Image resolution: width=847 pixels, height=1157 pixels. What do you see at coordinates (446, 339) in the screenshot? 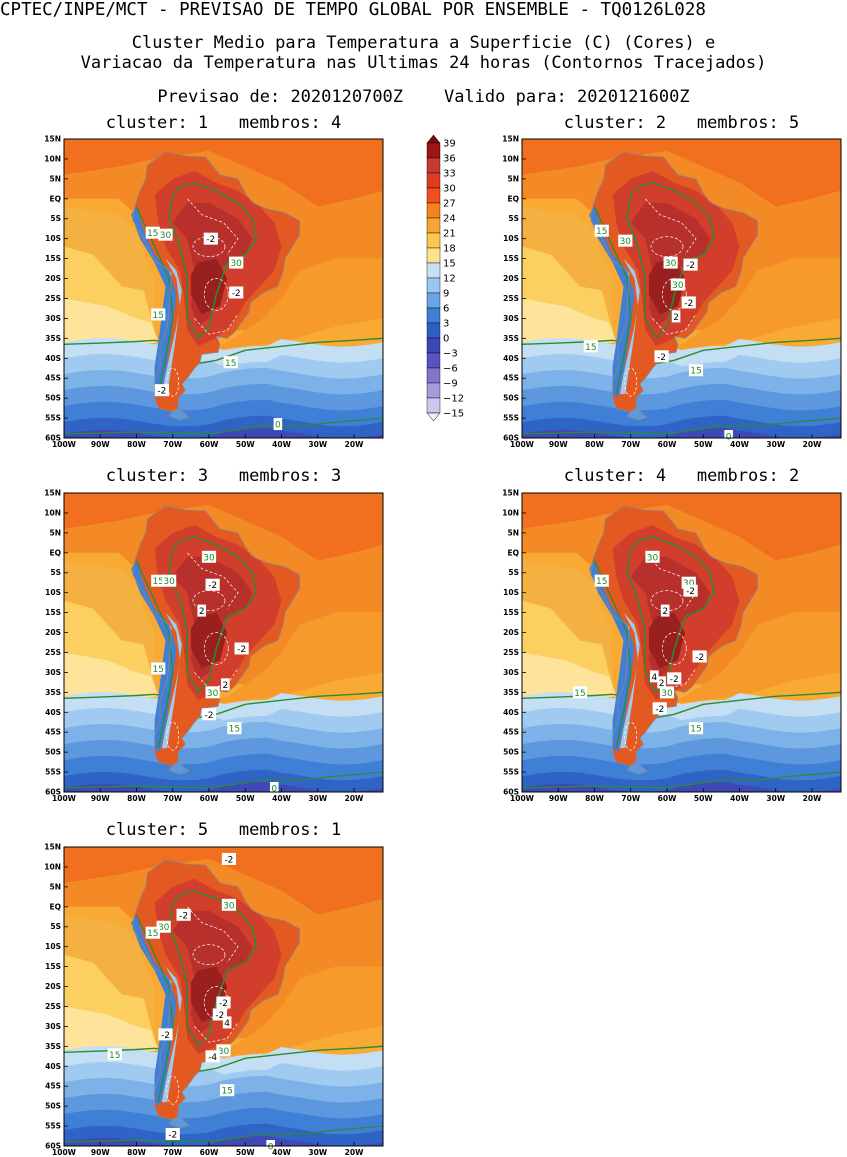
I see `colorbar-label: 0` at bounding box center [446, 339].